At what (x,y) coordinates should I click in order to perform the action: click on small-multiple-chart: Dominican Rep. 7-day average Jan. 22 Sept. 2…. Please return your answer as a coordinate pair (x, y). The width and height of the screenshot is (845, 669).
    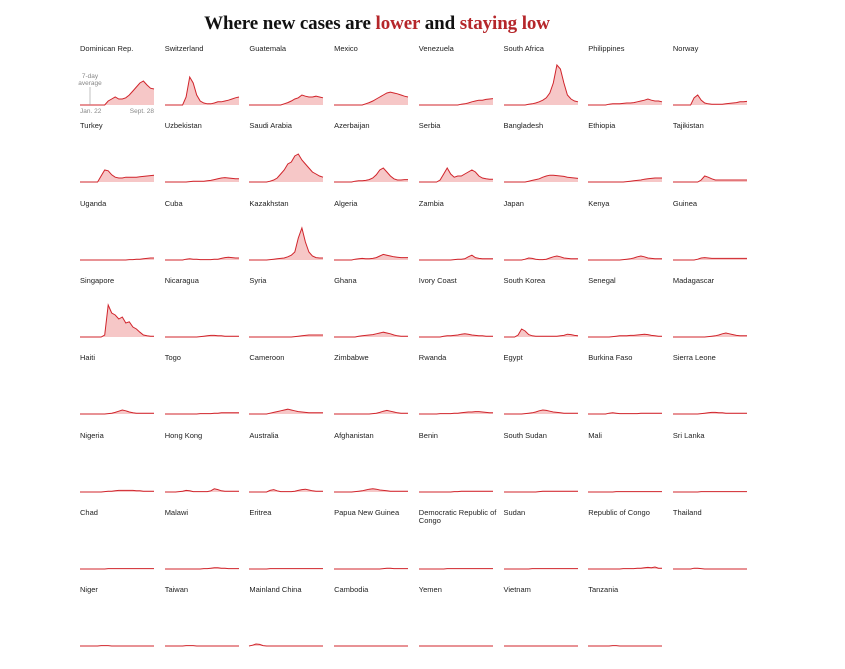
    Looking at the image, I should click on (117, 80).